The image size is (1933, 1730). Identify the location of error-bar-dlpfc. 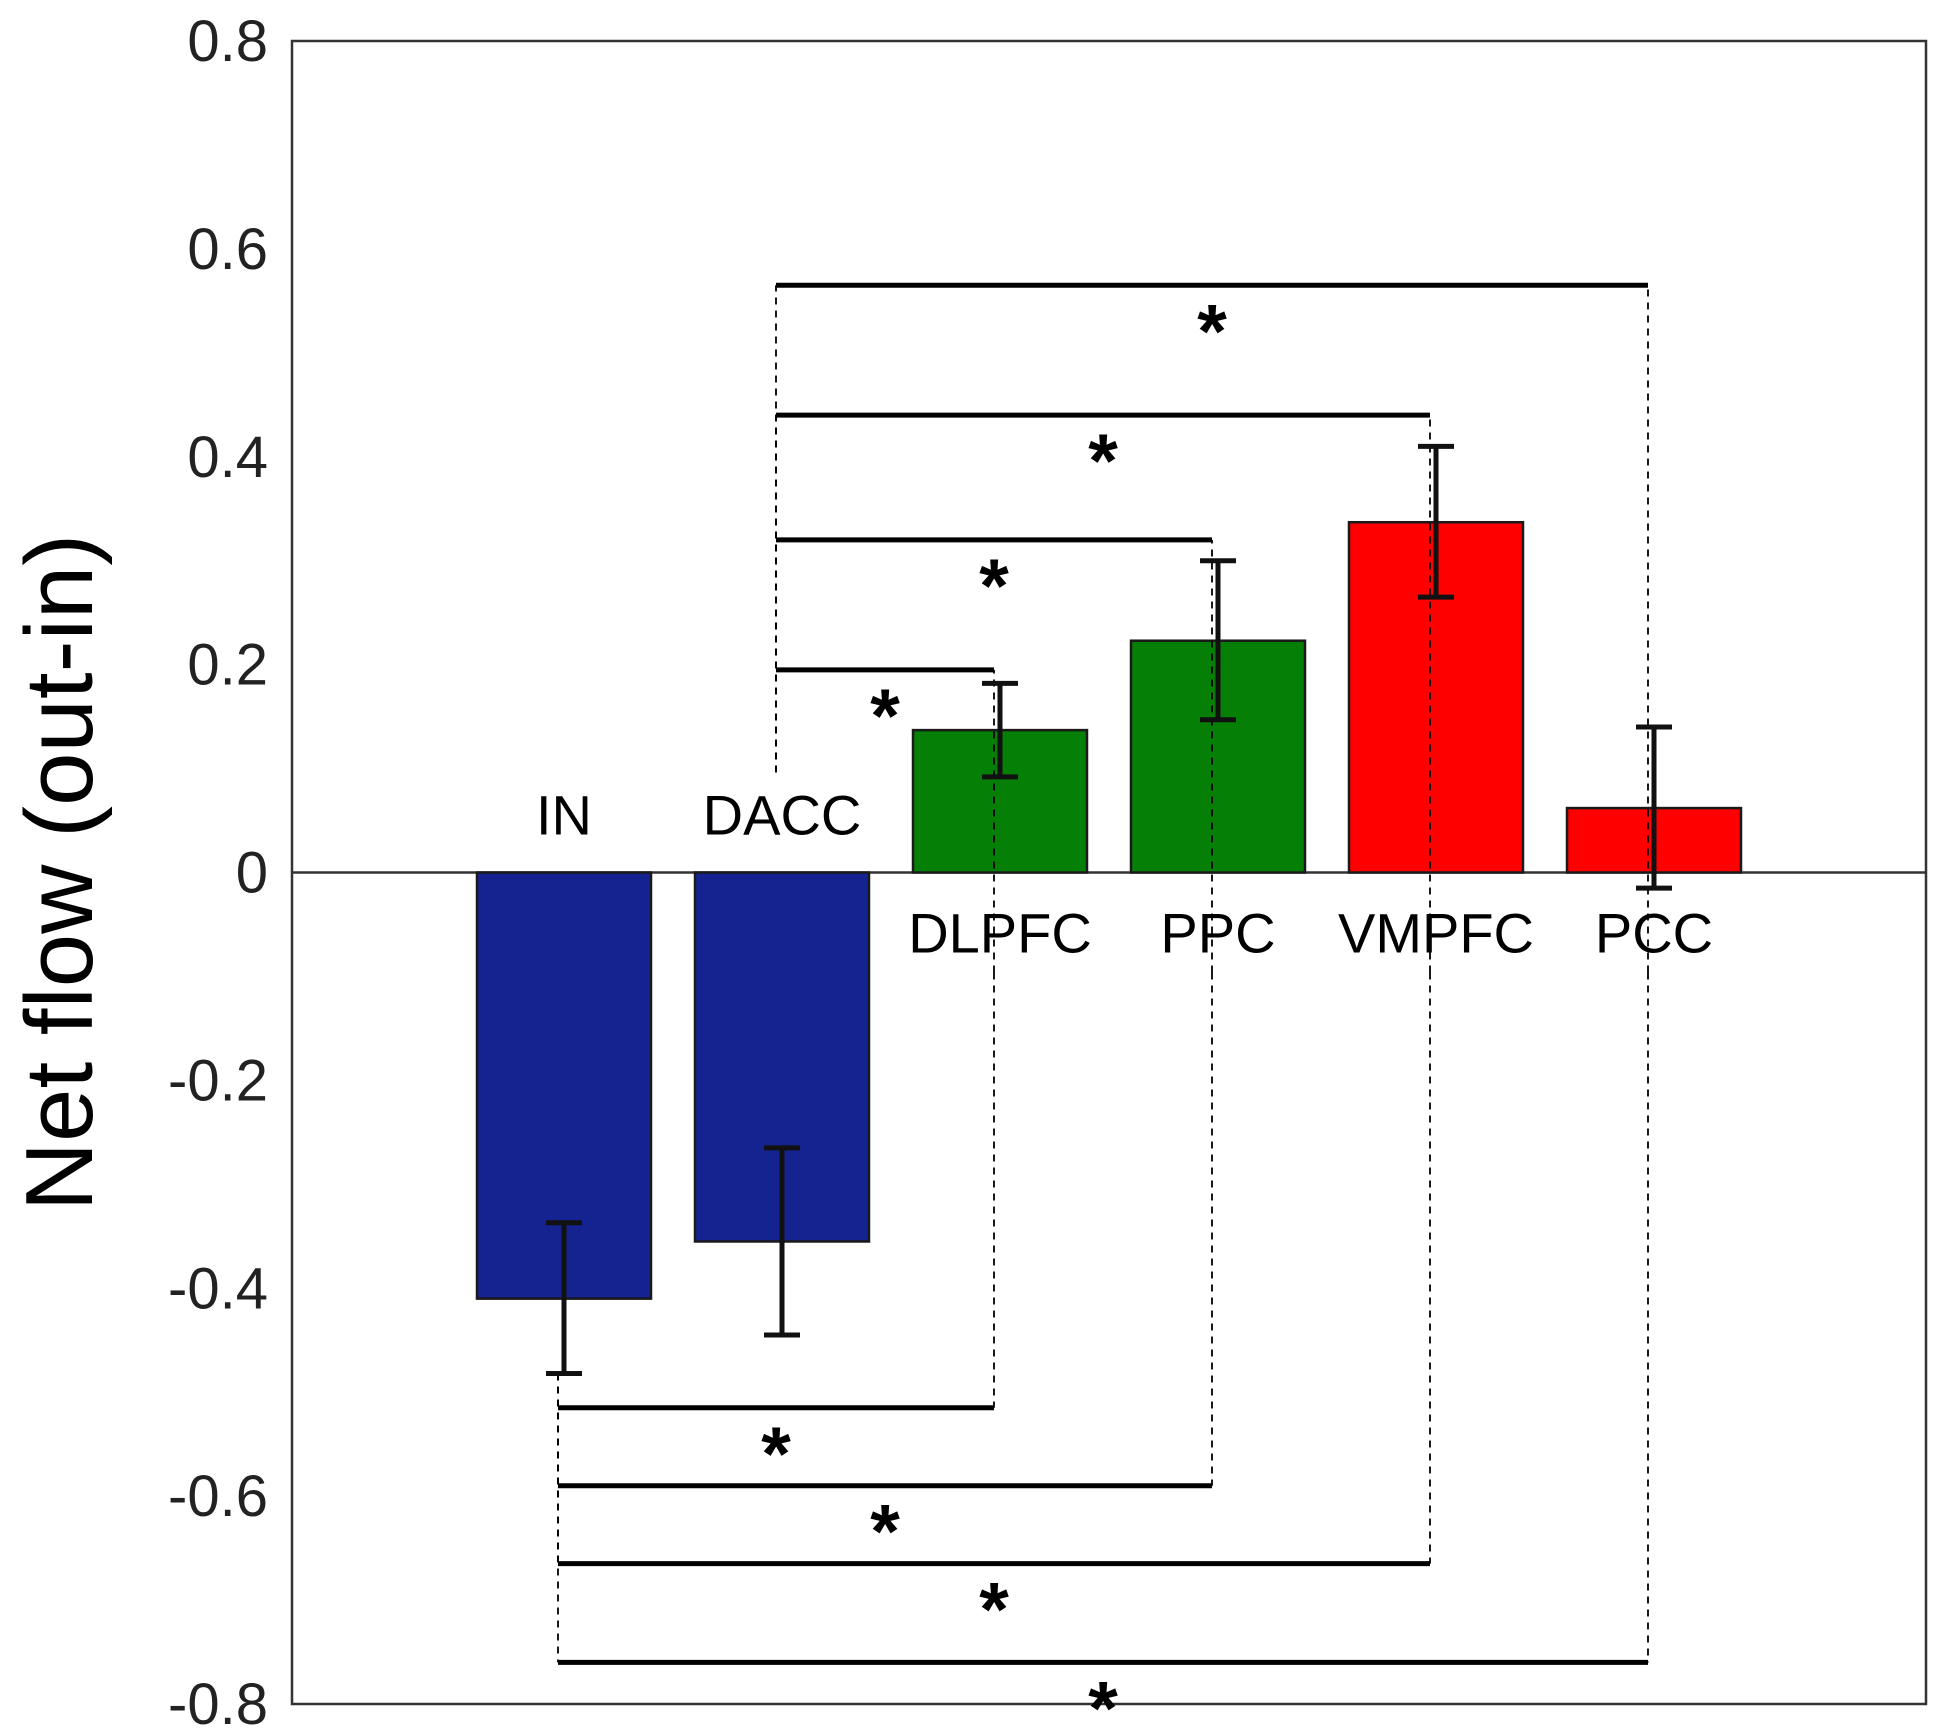
(1000, 730).